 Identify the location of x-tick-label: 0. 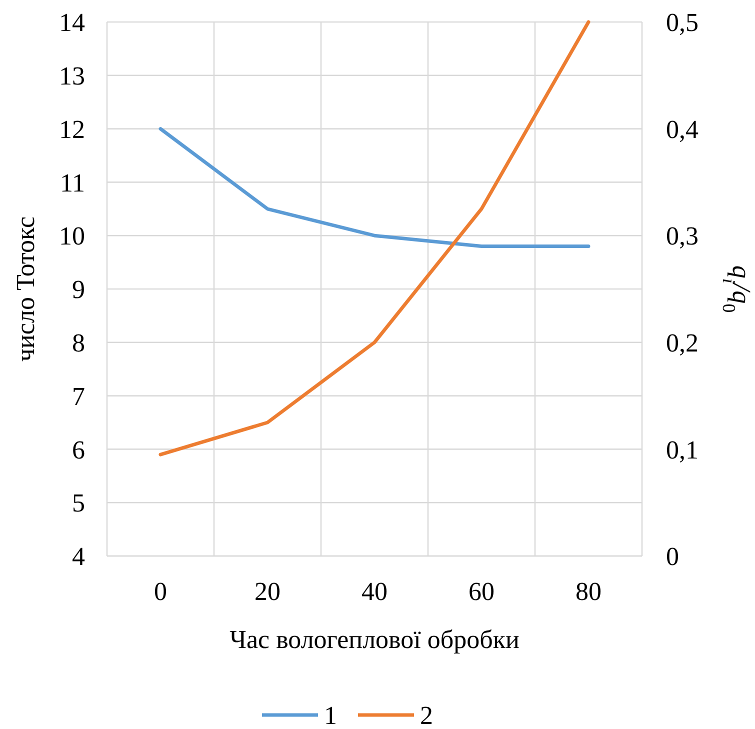
(160, 591).